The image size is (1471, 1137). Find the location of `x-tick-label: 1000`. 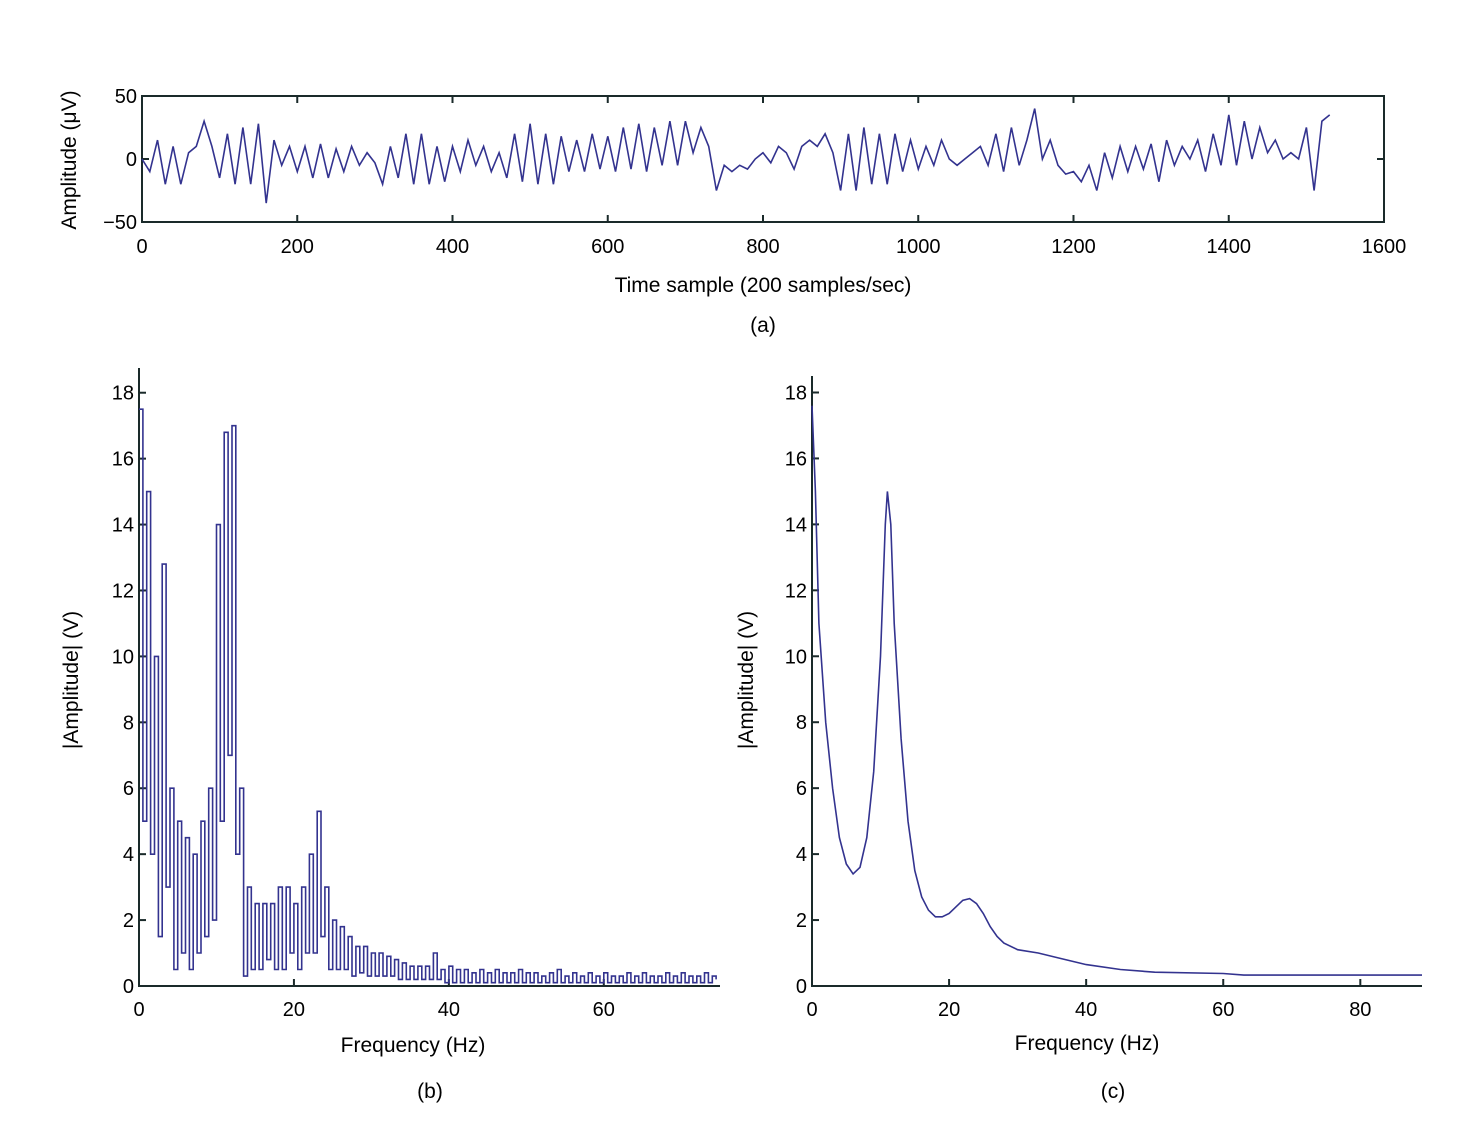

x-tick-label: 1000 is located at coordinates (918, 247).